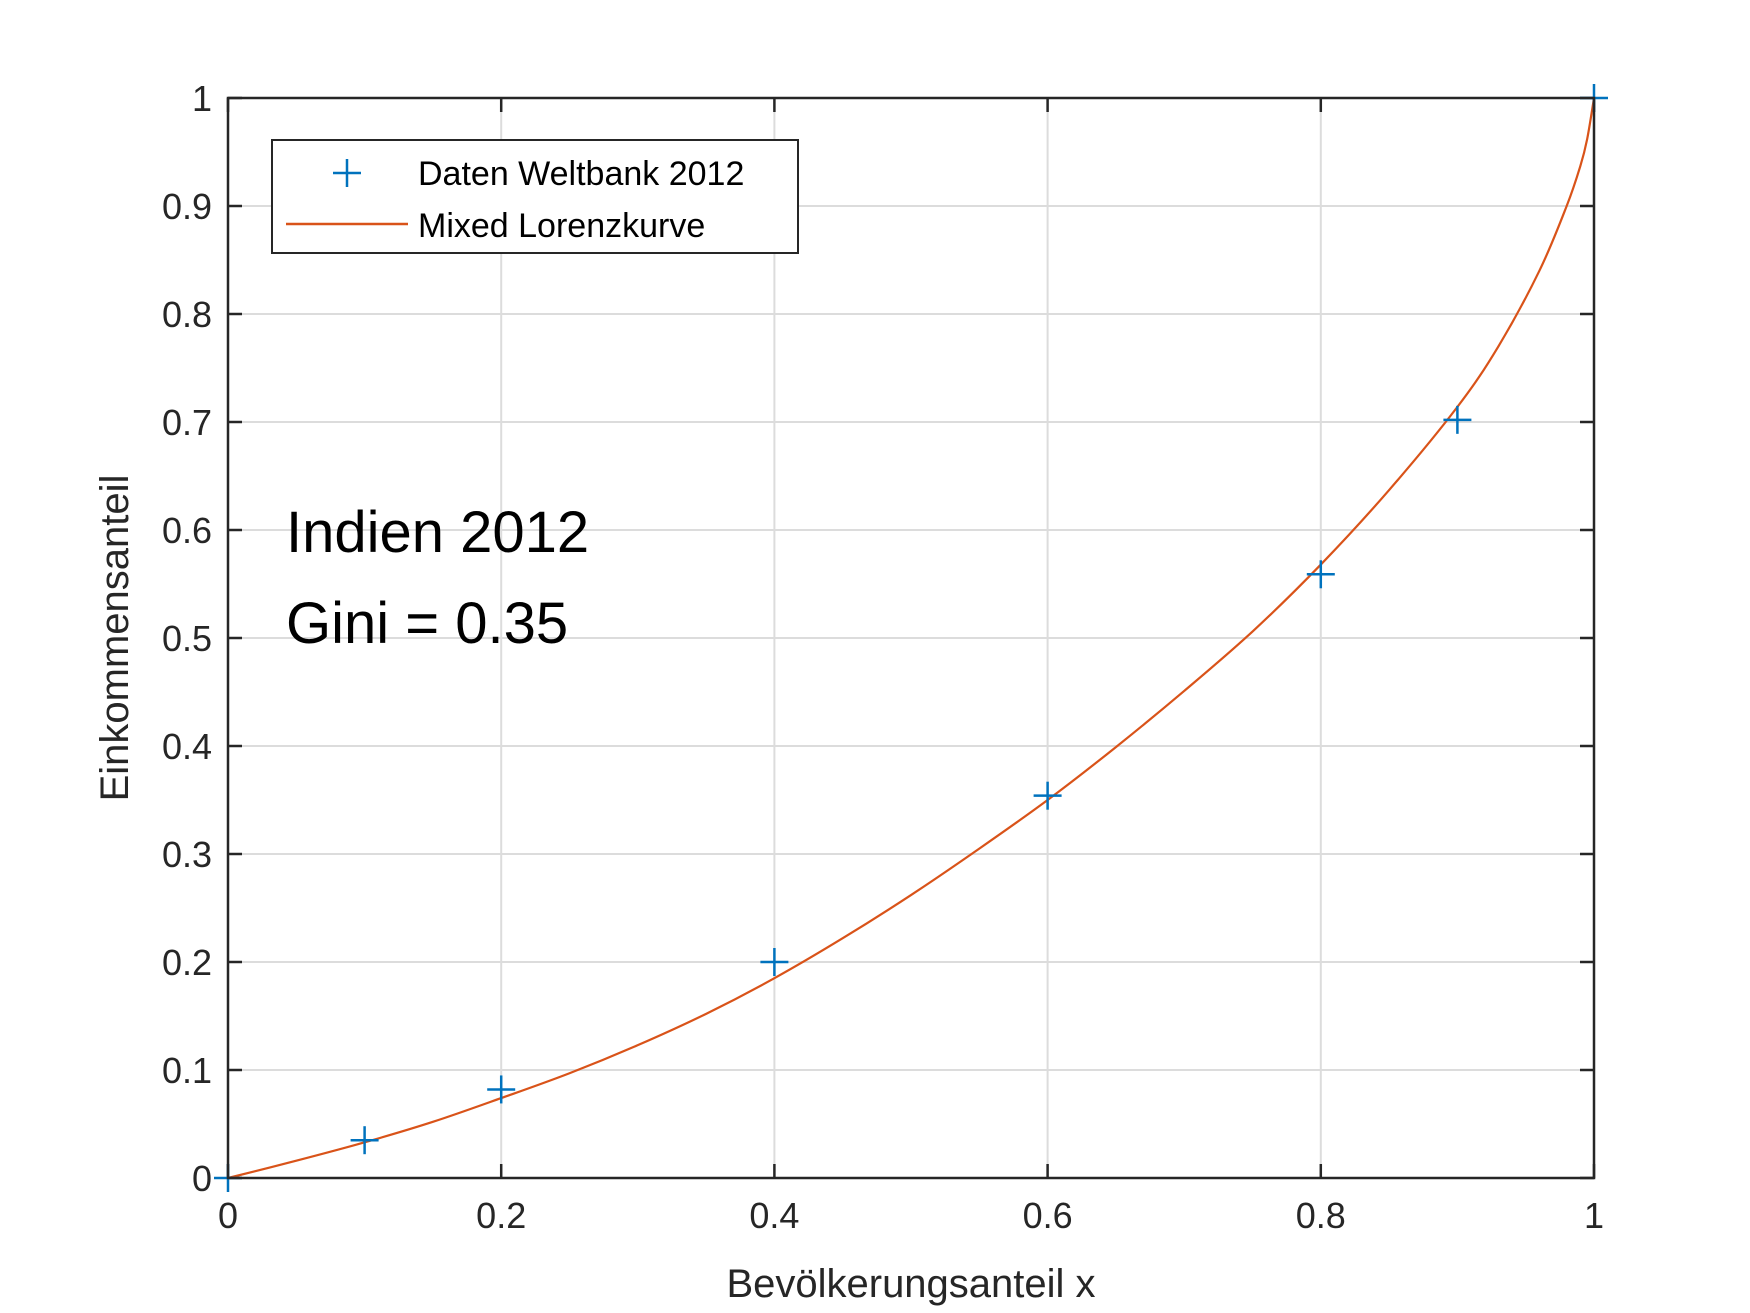 This screenshot has width=1750, height=1313. Describe the element at coordinates (187, 314) in the screenshot. I see `y-tick-label: 0.8` at that location.